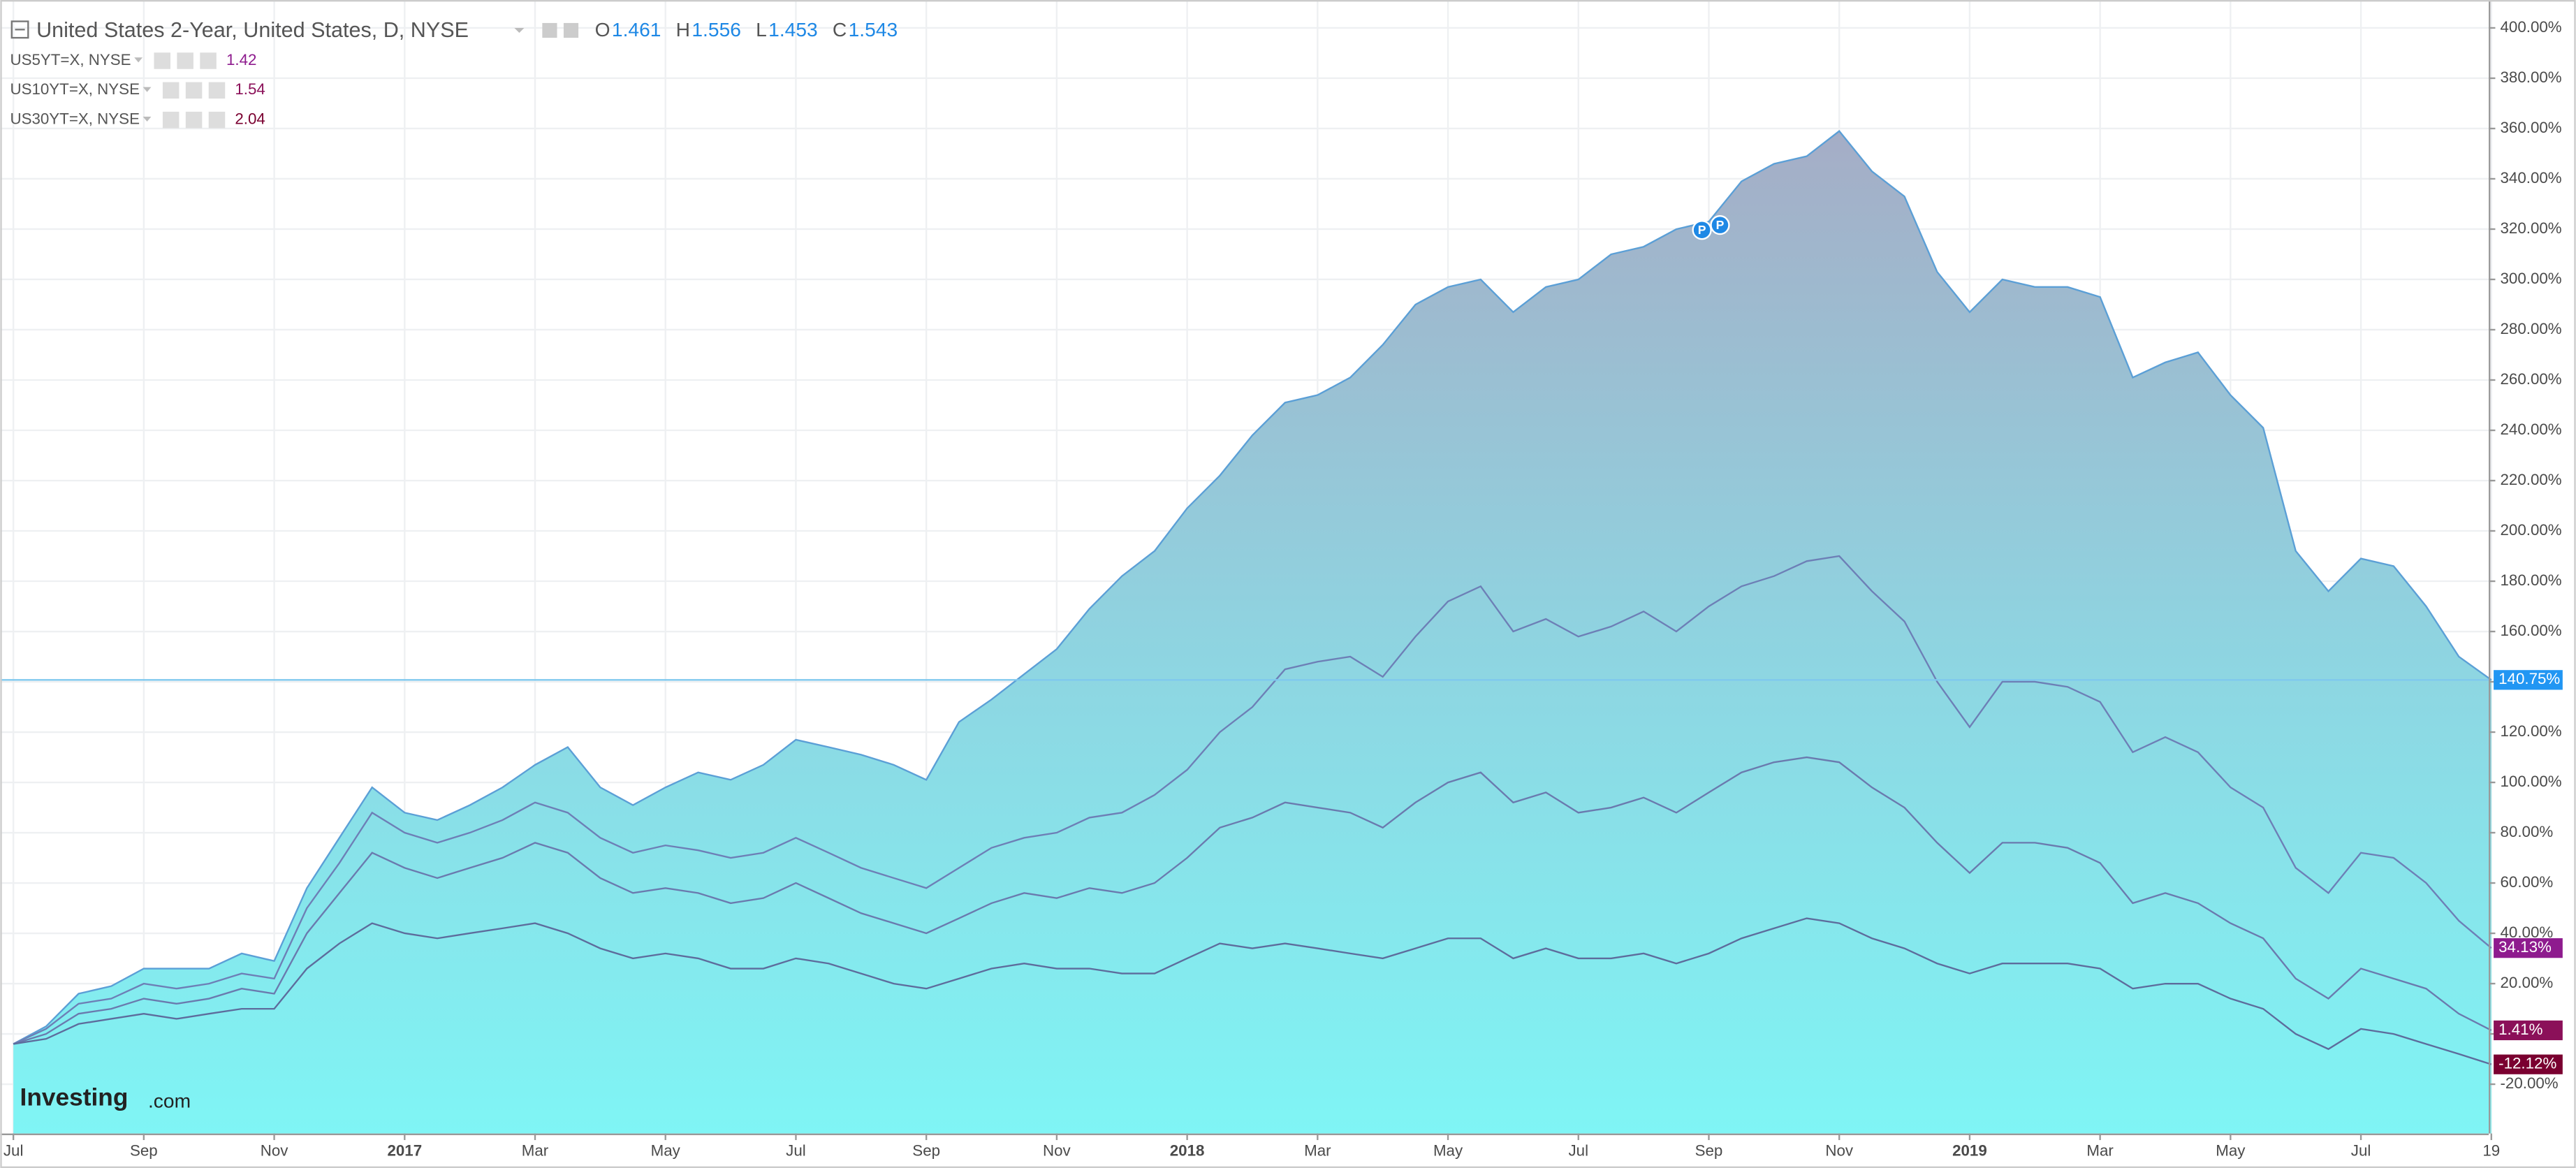 This screenshot has height=1168, width=2576. Describe the element at coordinates (2491, 1150) in the screenshot. I see `x-tick-label: 19` at that location.